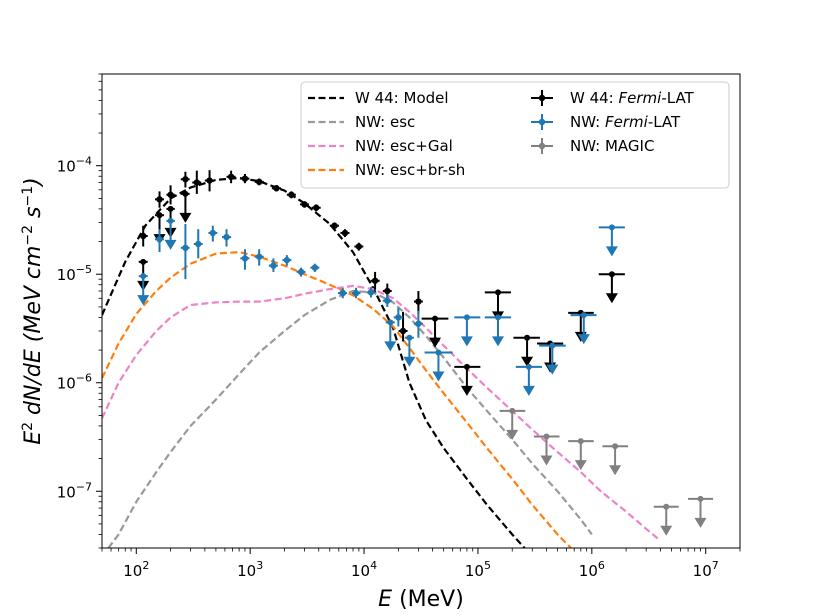 The width and height of the screenshot is (822, 616). Describe the element at coordinates (79, 311) in the screenshot. I see `y-axis-ticks: 10⁻⁷ 10⁻⁶ 10⁻⁵ 10⁻⁴` at that location.